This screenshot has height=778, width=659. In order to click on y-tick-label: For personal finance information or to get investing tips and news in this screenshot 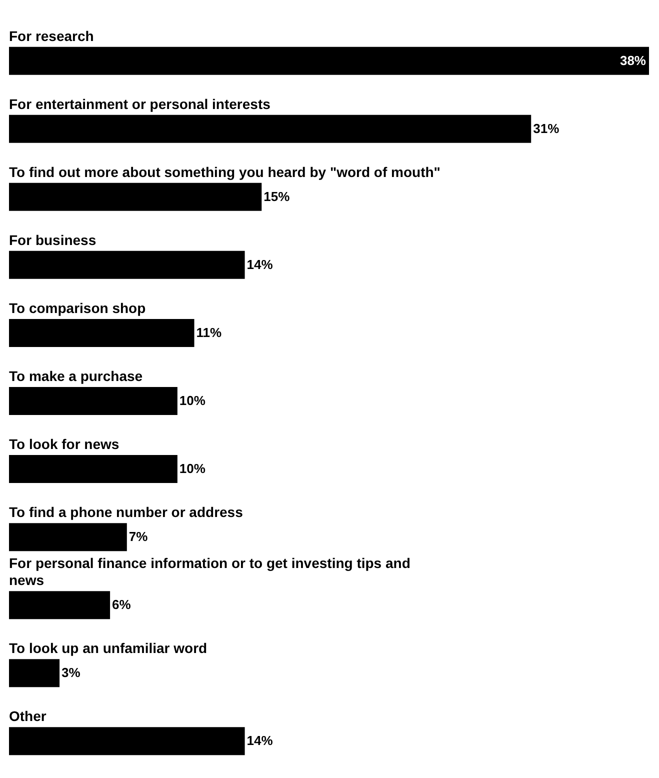, I will do `click(209, 571)`.